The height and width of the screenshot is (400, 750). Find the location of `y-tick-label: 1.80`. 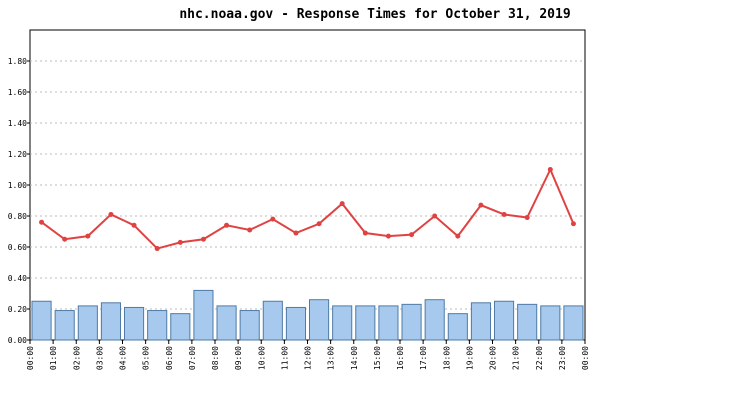

y-tick-label: 1.80 is located at coordinates (17, 61).